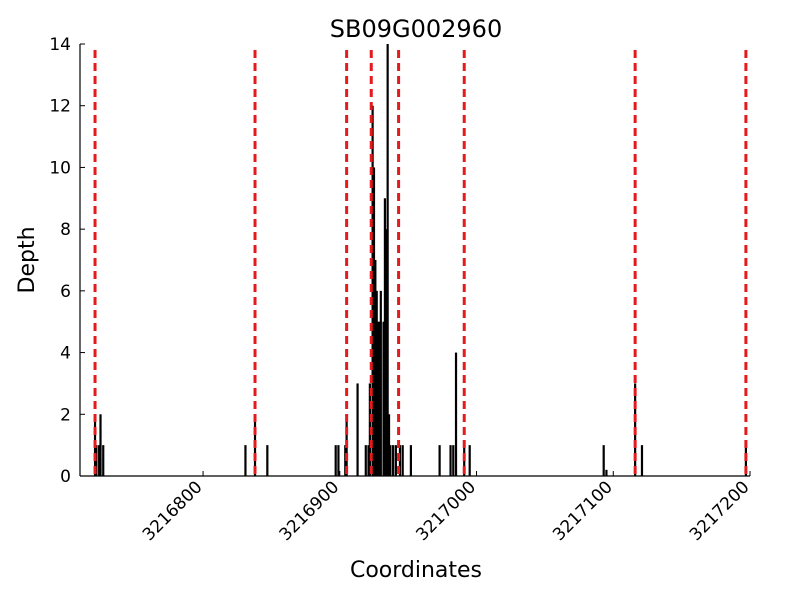 Image resolution: width=800 pixels, height=600 pixels. I want to click on y-tick-label: 14, so click(60, 45).